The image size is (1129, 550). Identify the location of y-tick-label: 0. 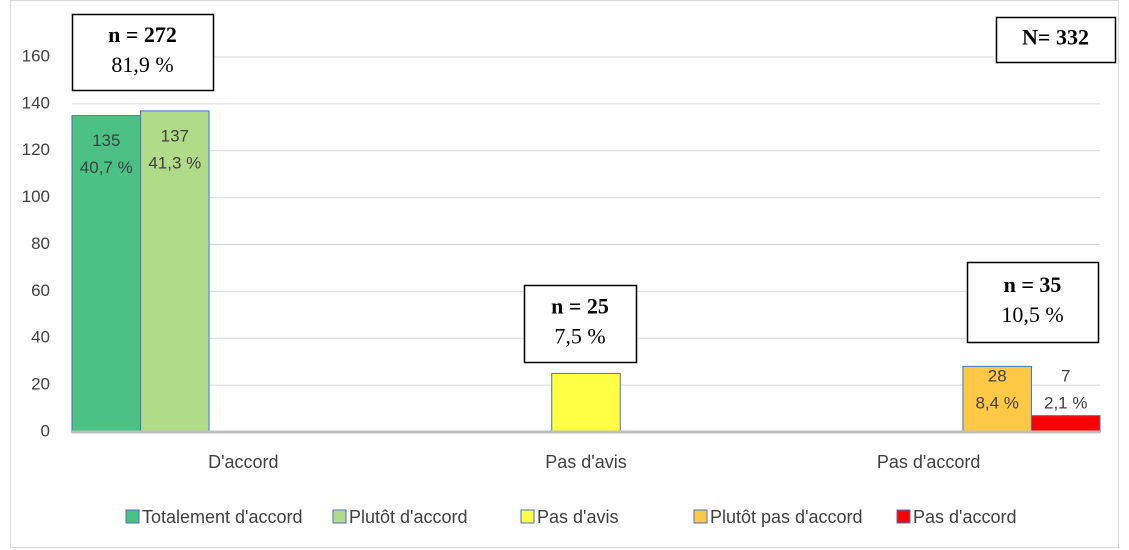
(45, 430).